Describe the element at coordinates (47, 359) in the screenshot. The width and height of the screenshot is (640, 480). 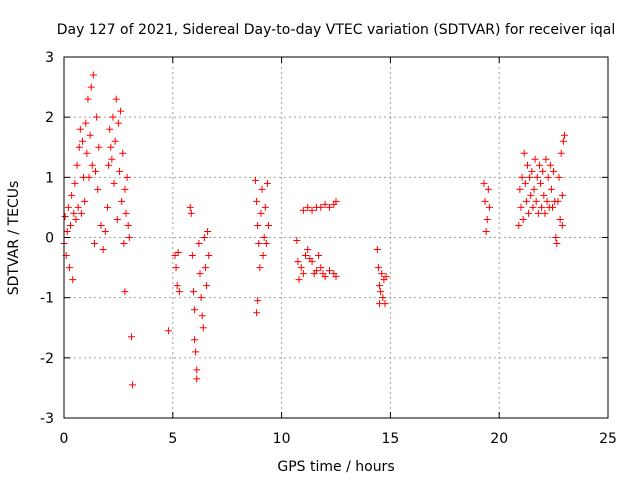
I see `y-tick-label: -2` at that location.